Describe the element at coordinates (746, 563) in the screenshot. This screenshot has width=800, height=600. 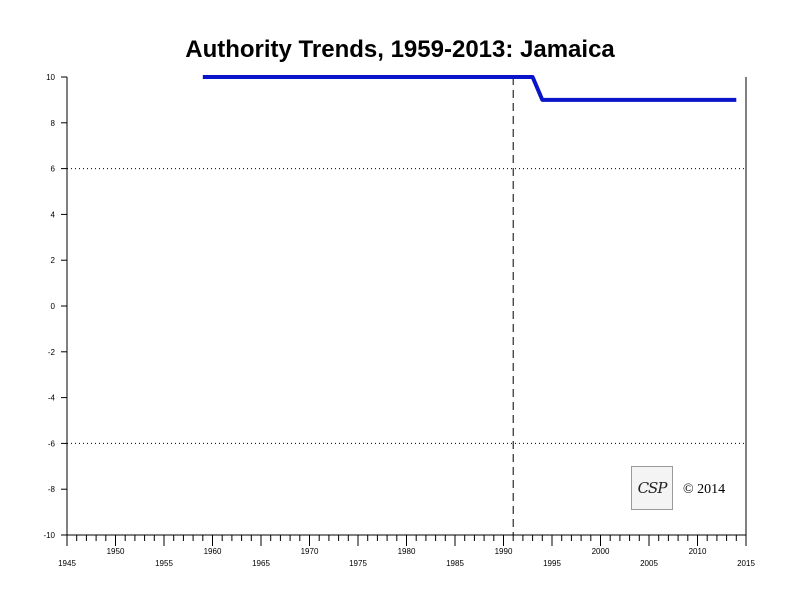
I see `x-tick-label: 2015` at that location.